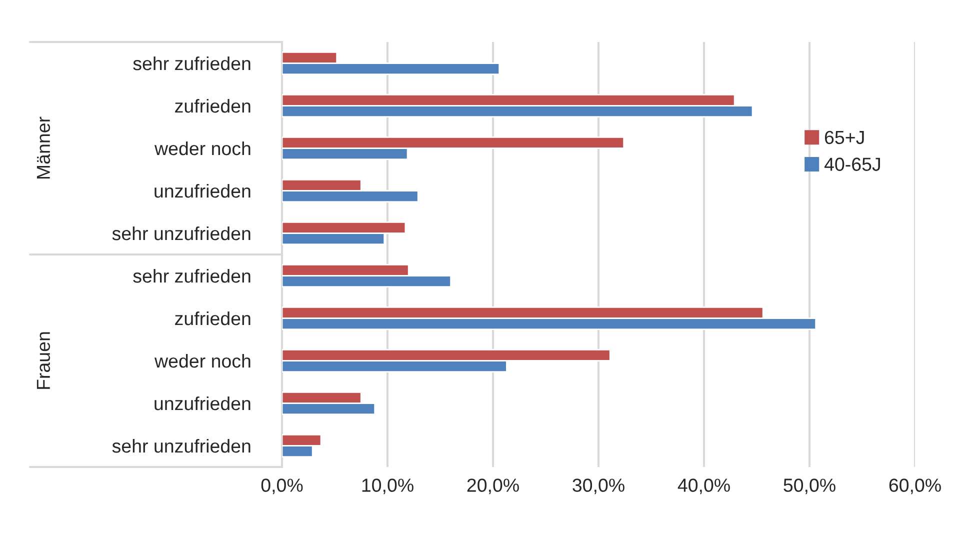  What do you see at coordinates (43, 360) in the screenshot?
I see `text: Frauen` at bounding box center [43, 360].